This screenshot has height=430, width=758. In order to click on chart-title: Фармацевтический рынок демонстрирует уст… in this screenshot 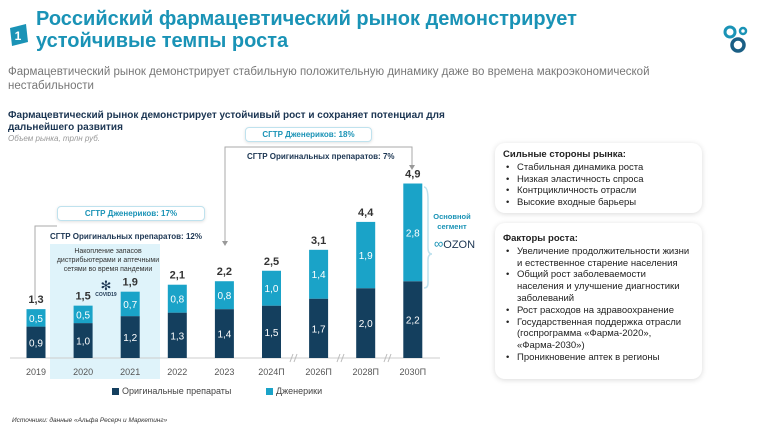, I will do `click(226, 121)`.